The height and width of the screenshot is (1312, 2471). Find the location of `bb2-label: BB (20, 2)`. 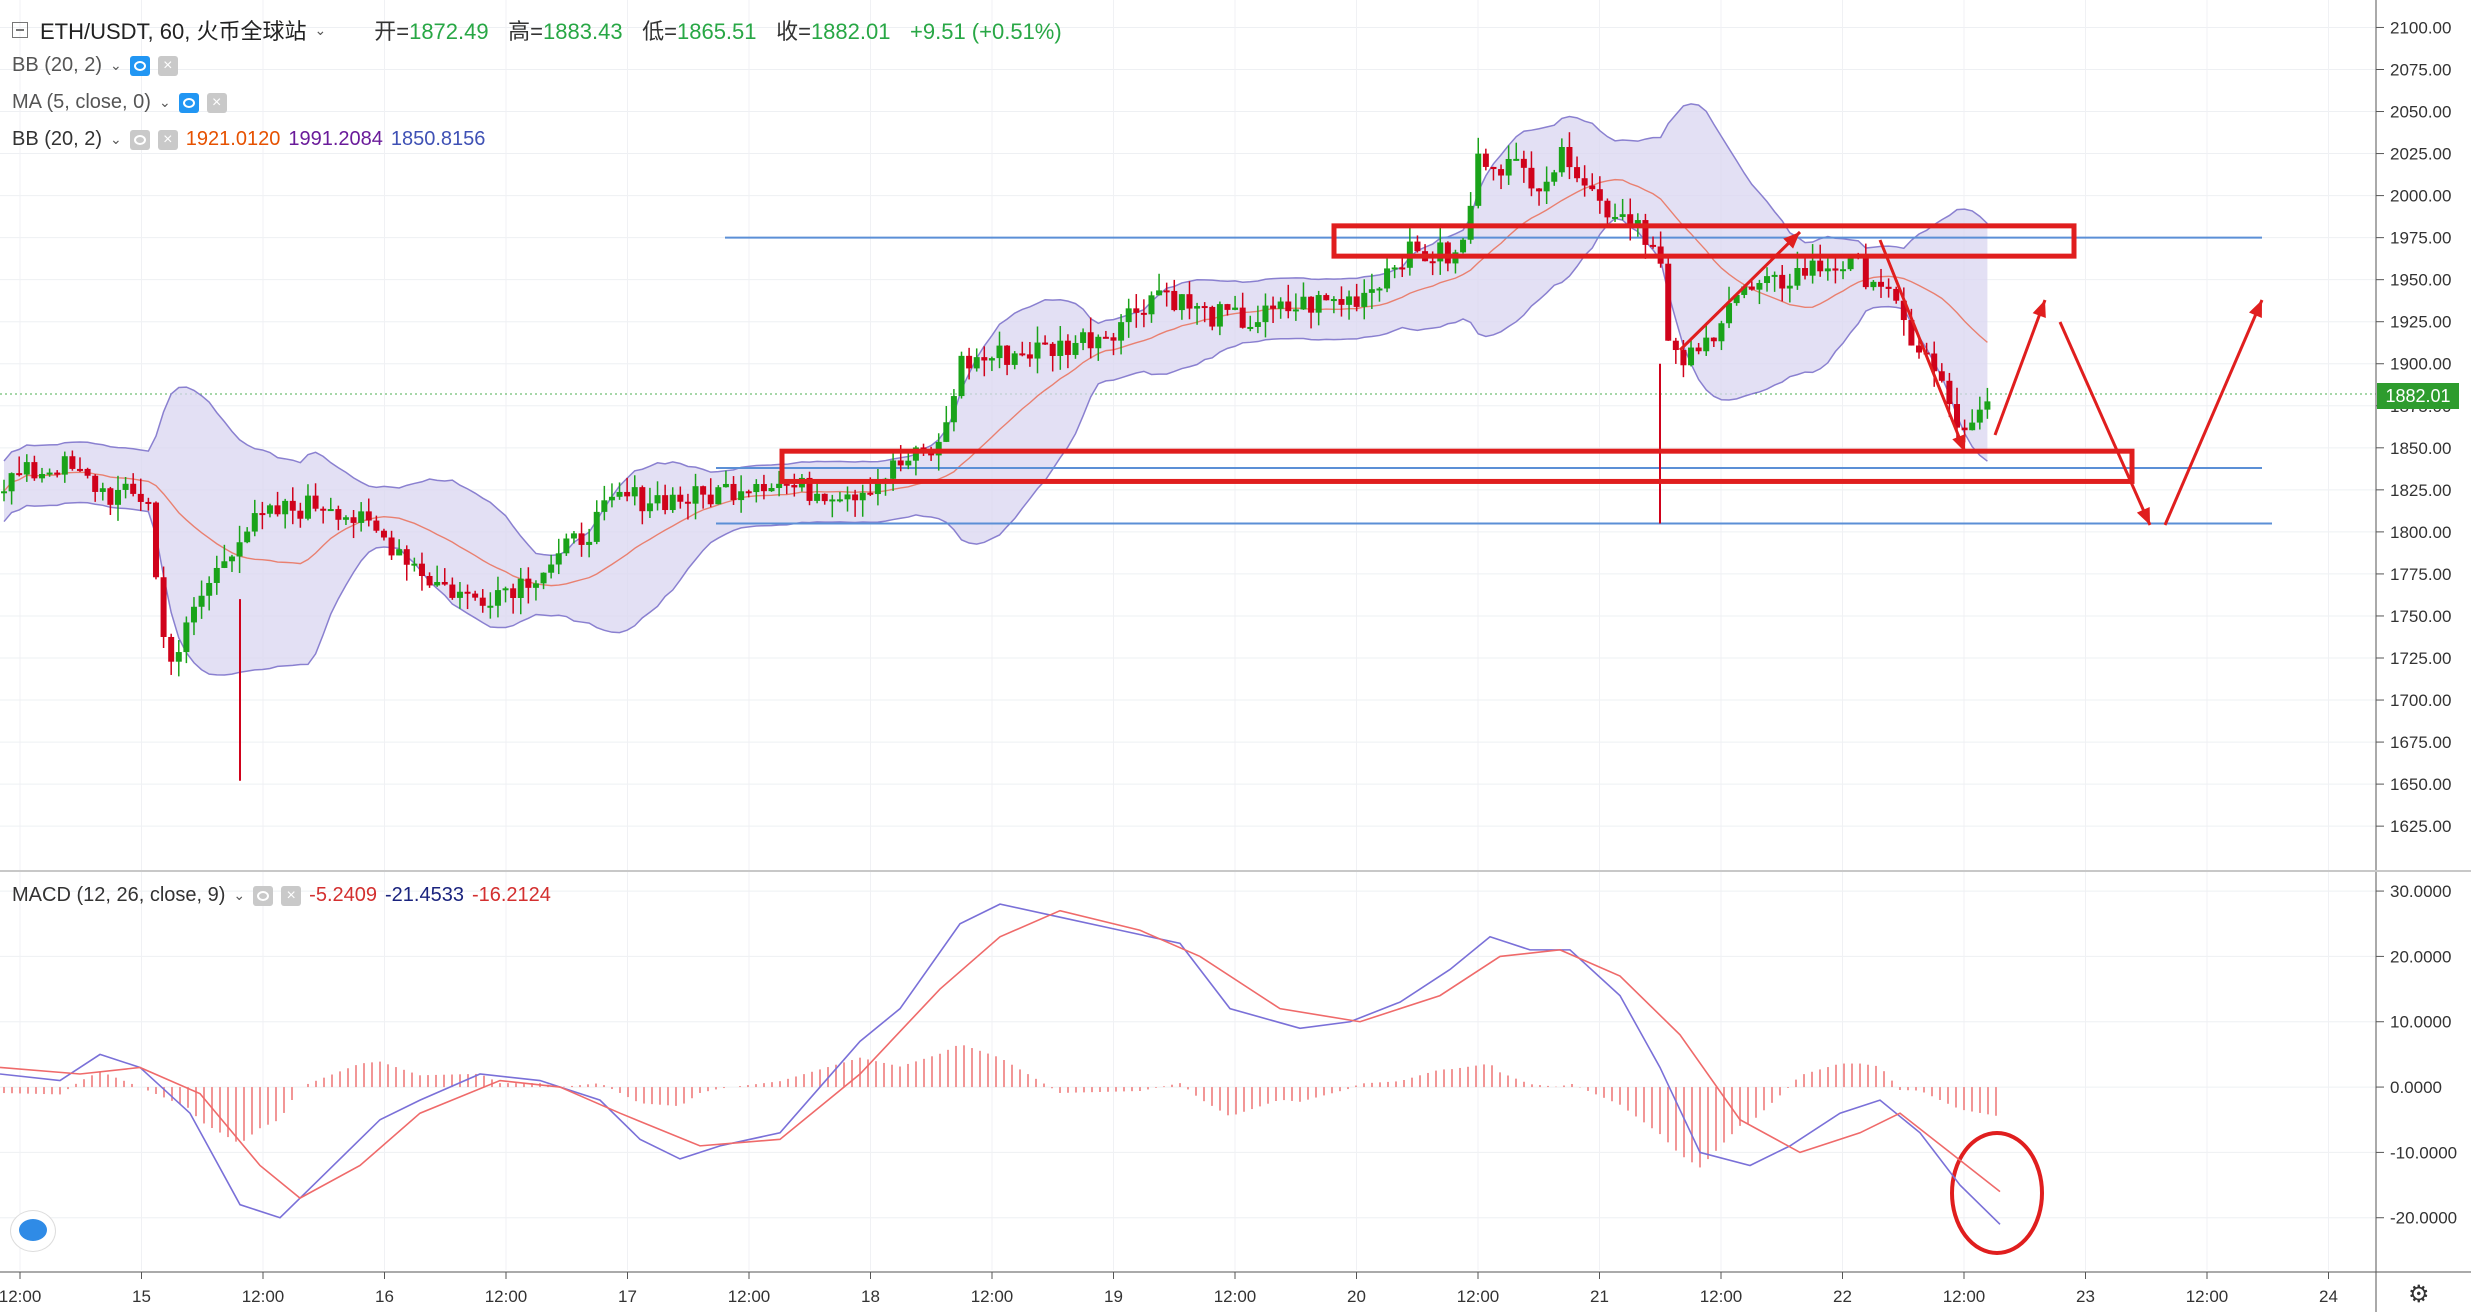

bb2-label: BB (20, 2) is located at coordinates (57, 139).